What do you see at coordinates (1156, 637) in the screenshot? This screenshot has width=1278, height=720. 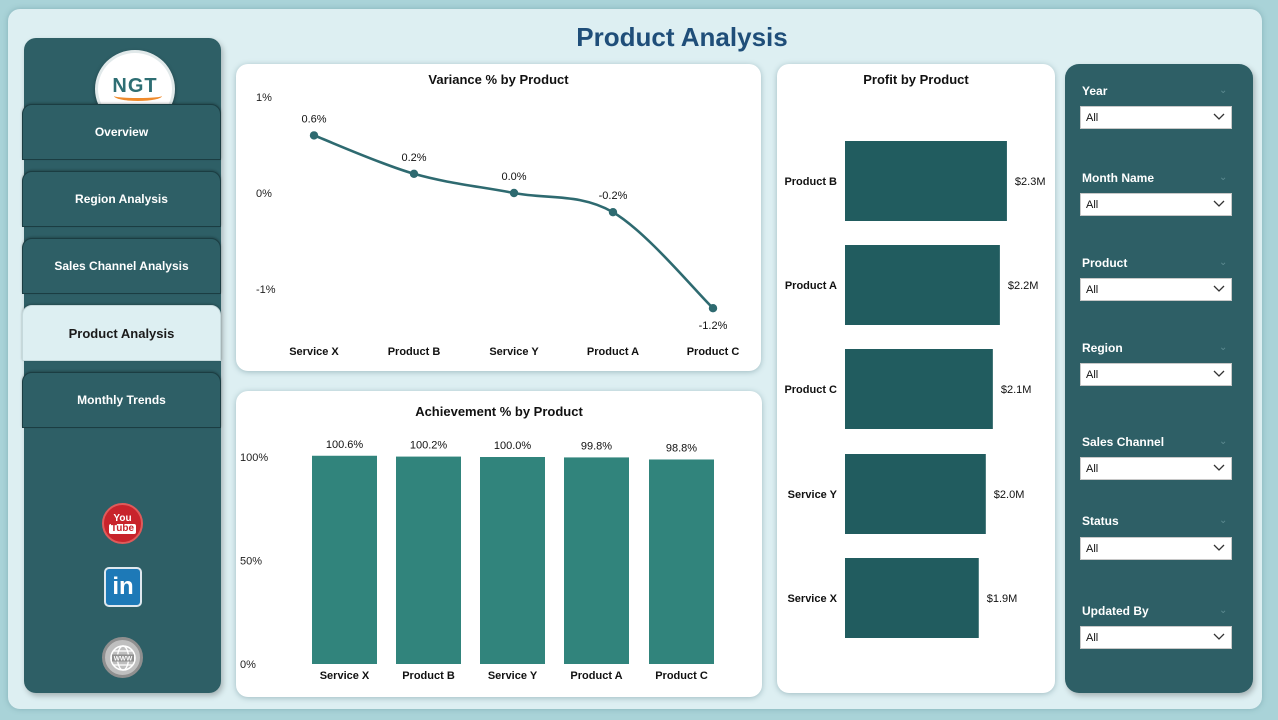 I see `filter-updated-by-select: All` at bounding box center [1156, 637].